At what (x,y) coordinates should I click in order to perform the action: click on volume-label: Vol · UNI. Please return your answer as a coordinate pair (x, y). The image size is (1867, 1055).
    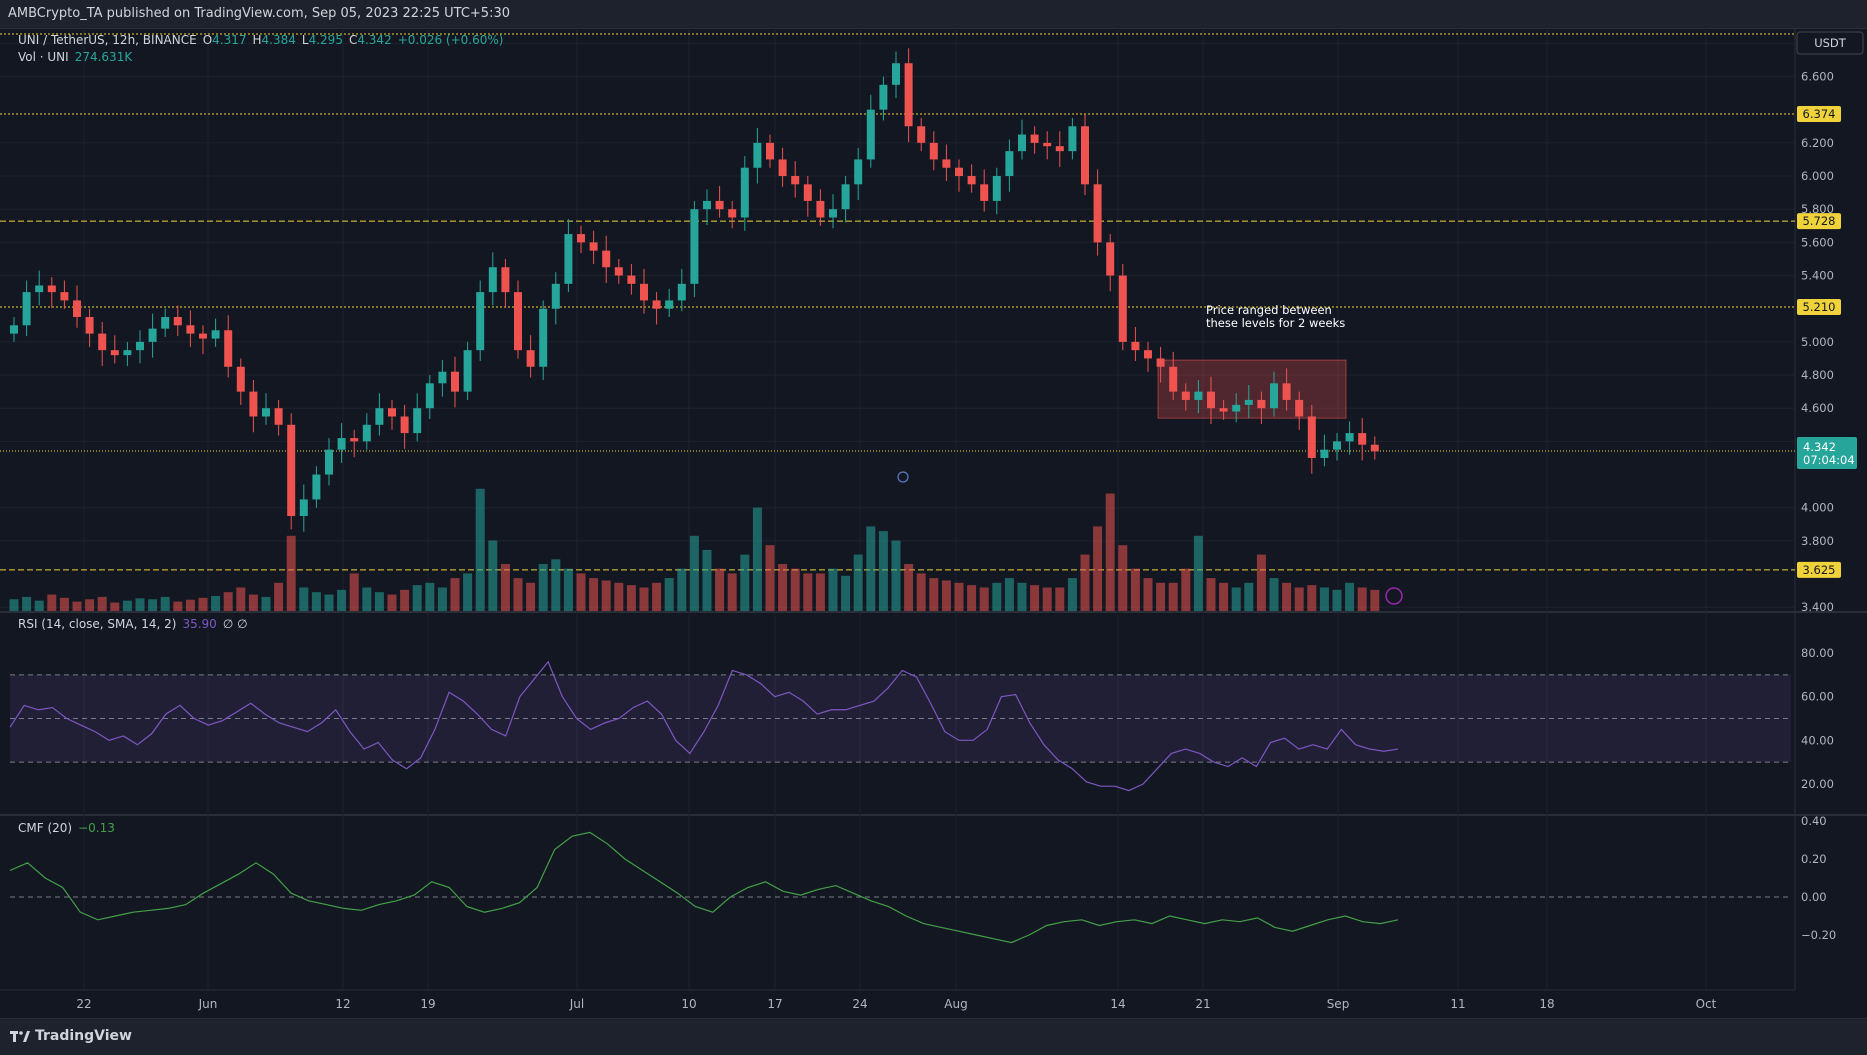
    Looking at the image, I should click on (43, 57).